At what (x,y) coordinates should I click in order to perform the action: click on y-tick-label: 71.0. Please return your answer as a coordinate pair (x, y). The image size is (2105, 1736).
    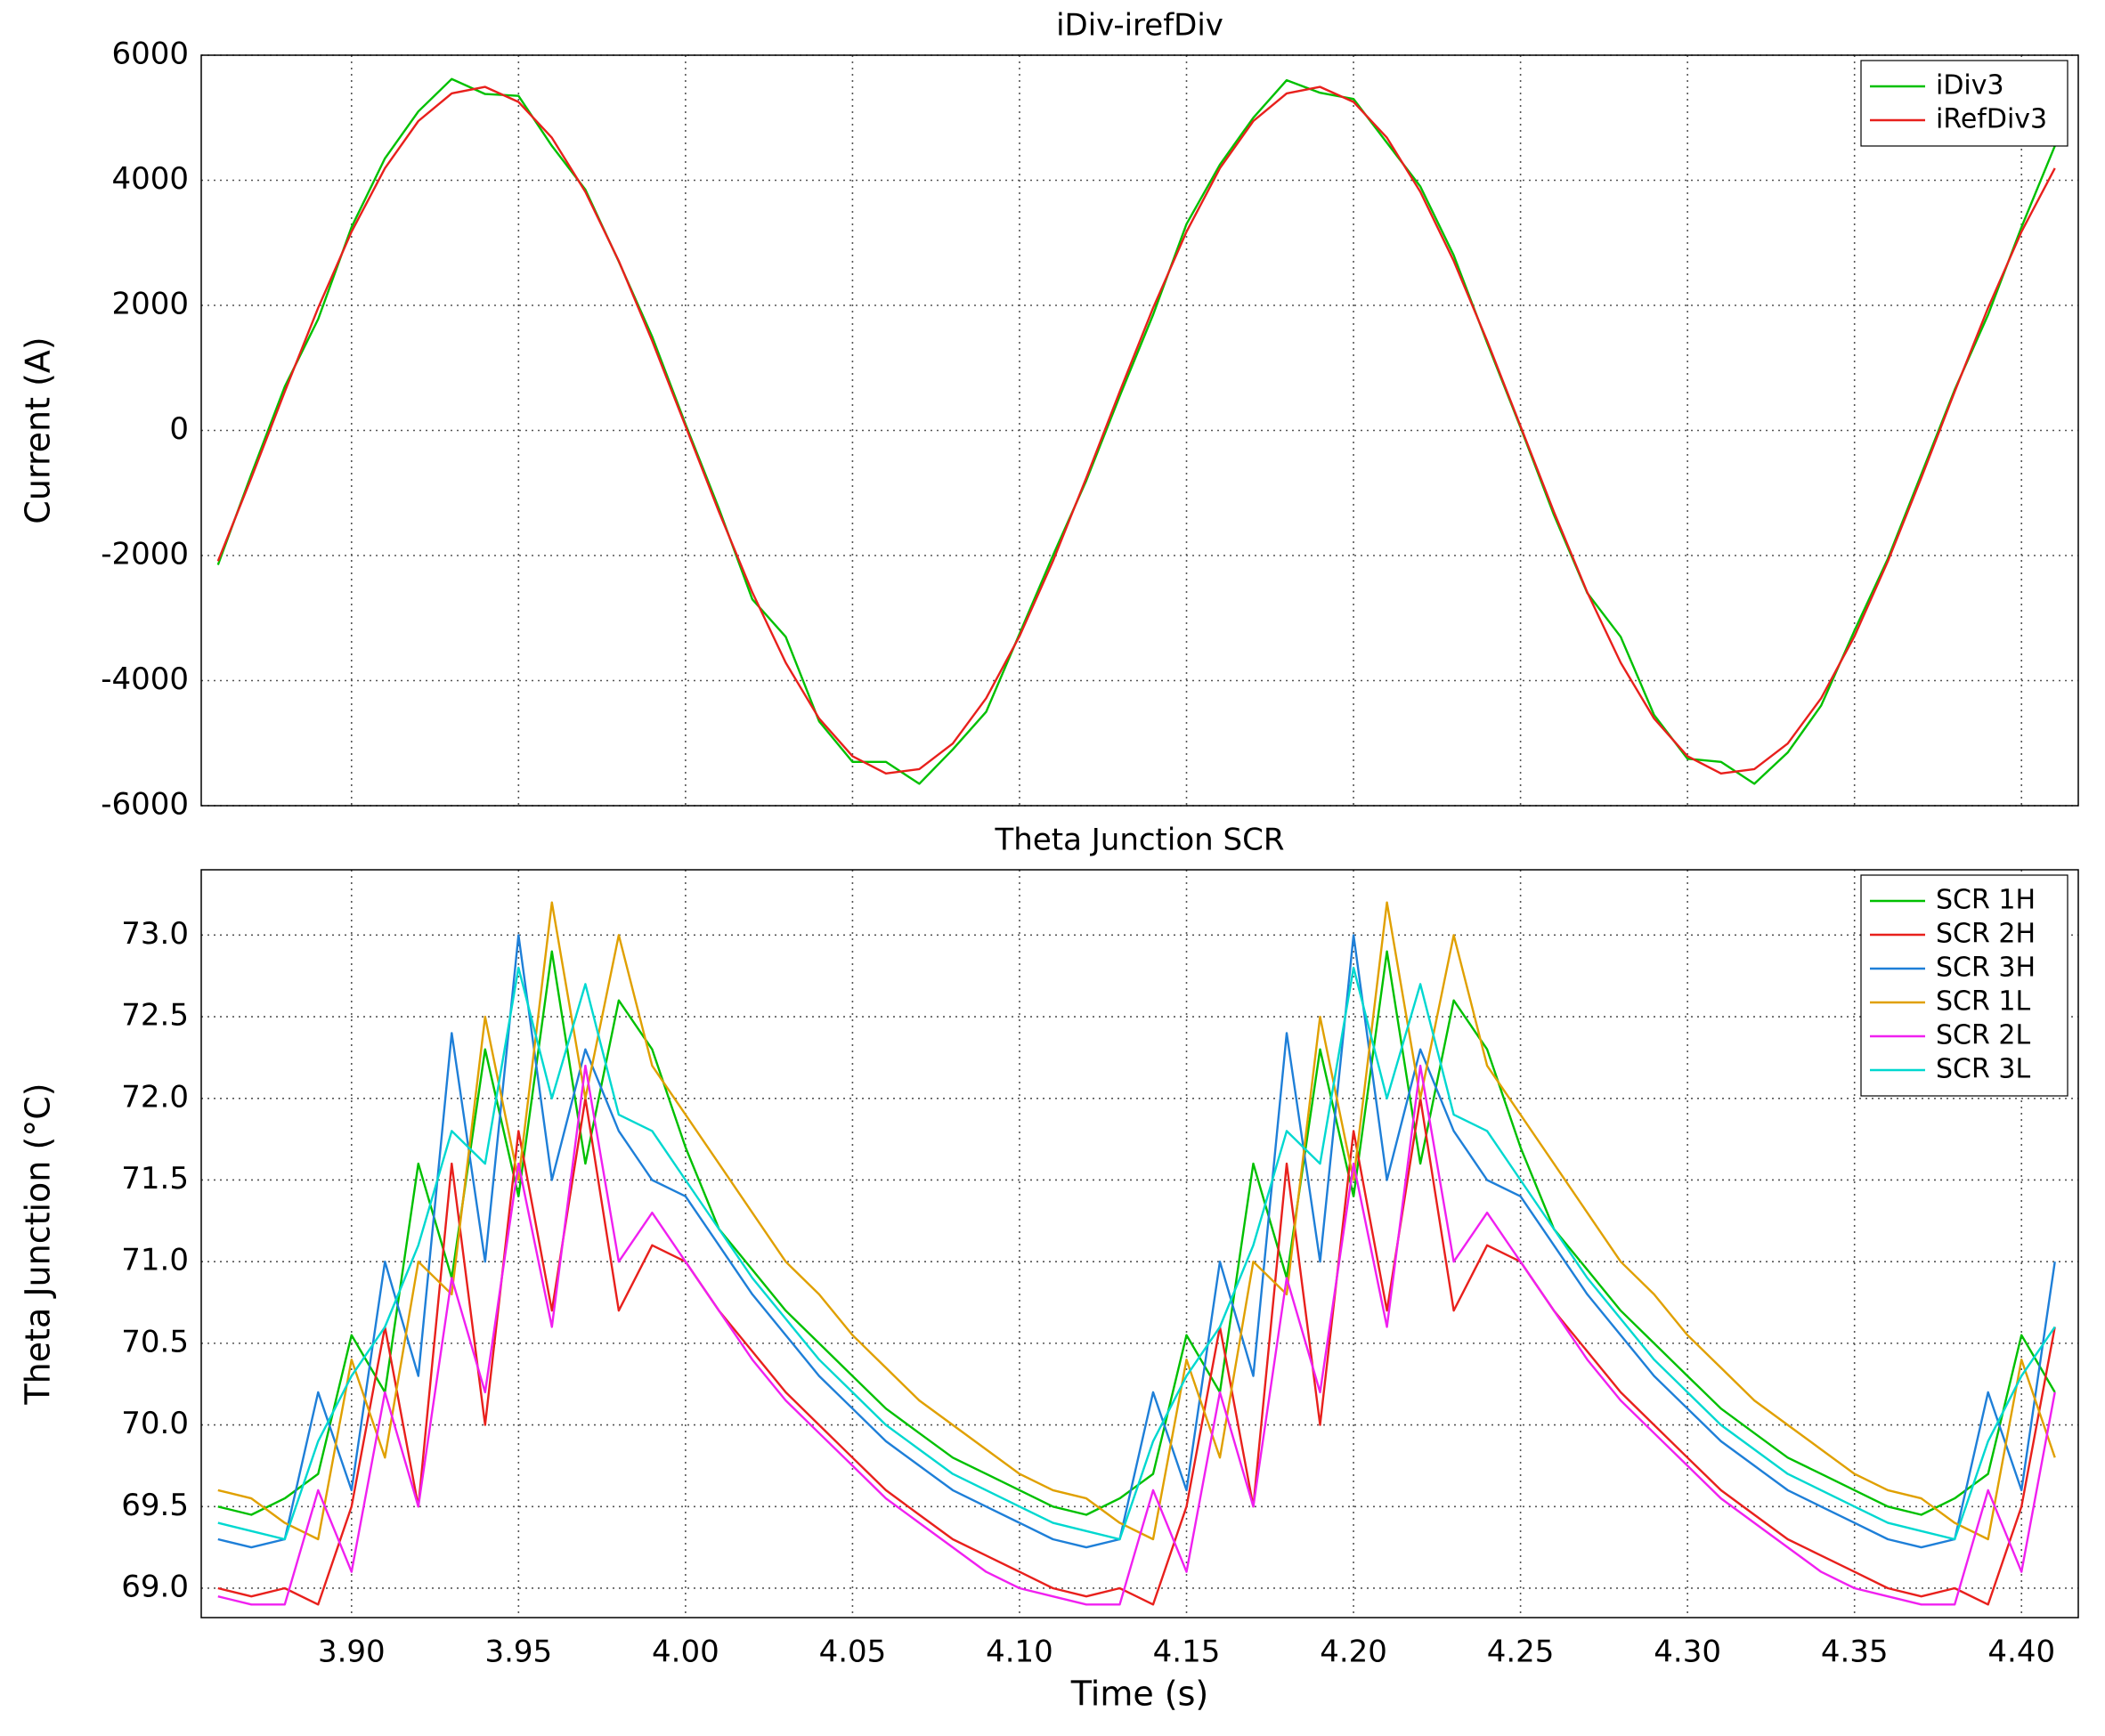
    Looking at the image, I should click on (155, 1260).